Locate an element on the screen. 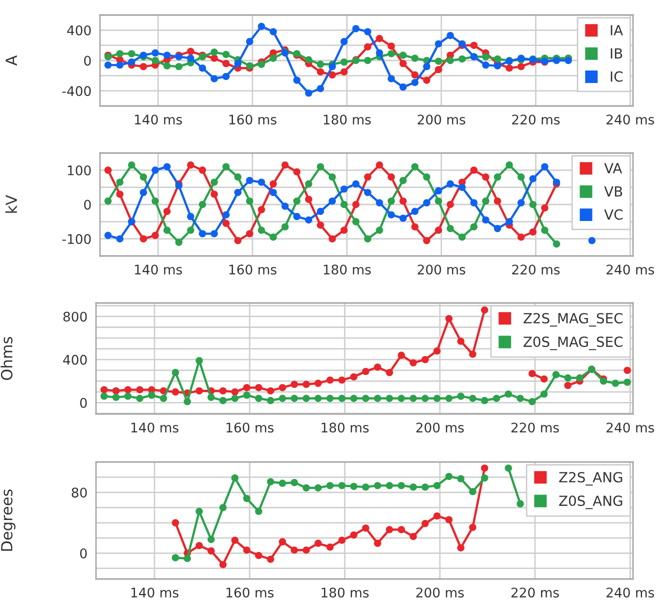 The image size is (659, 614). y-tick-label: 100 is located at coordinates (79, 170).